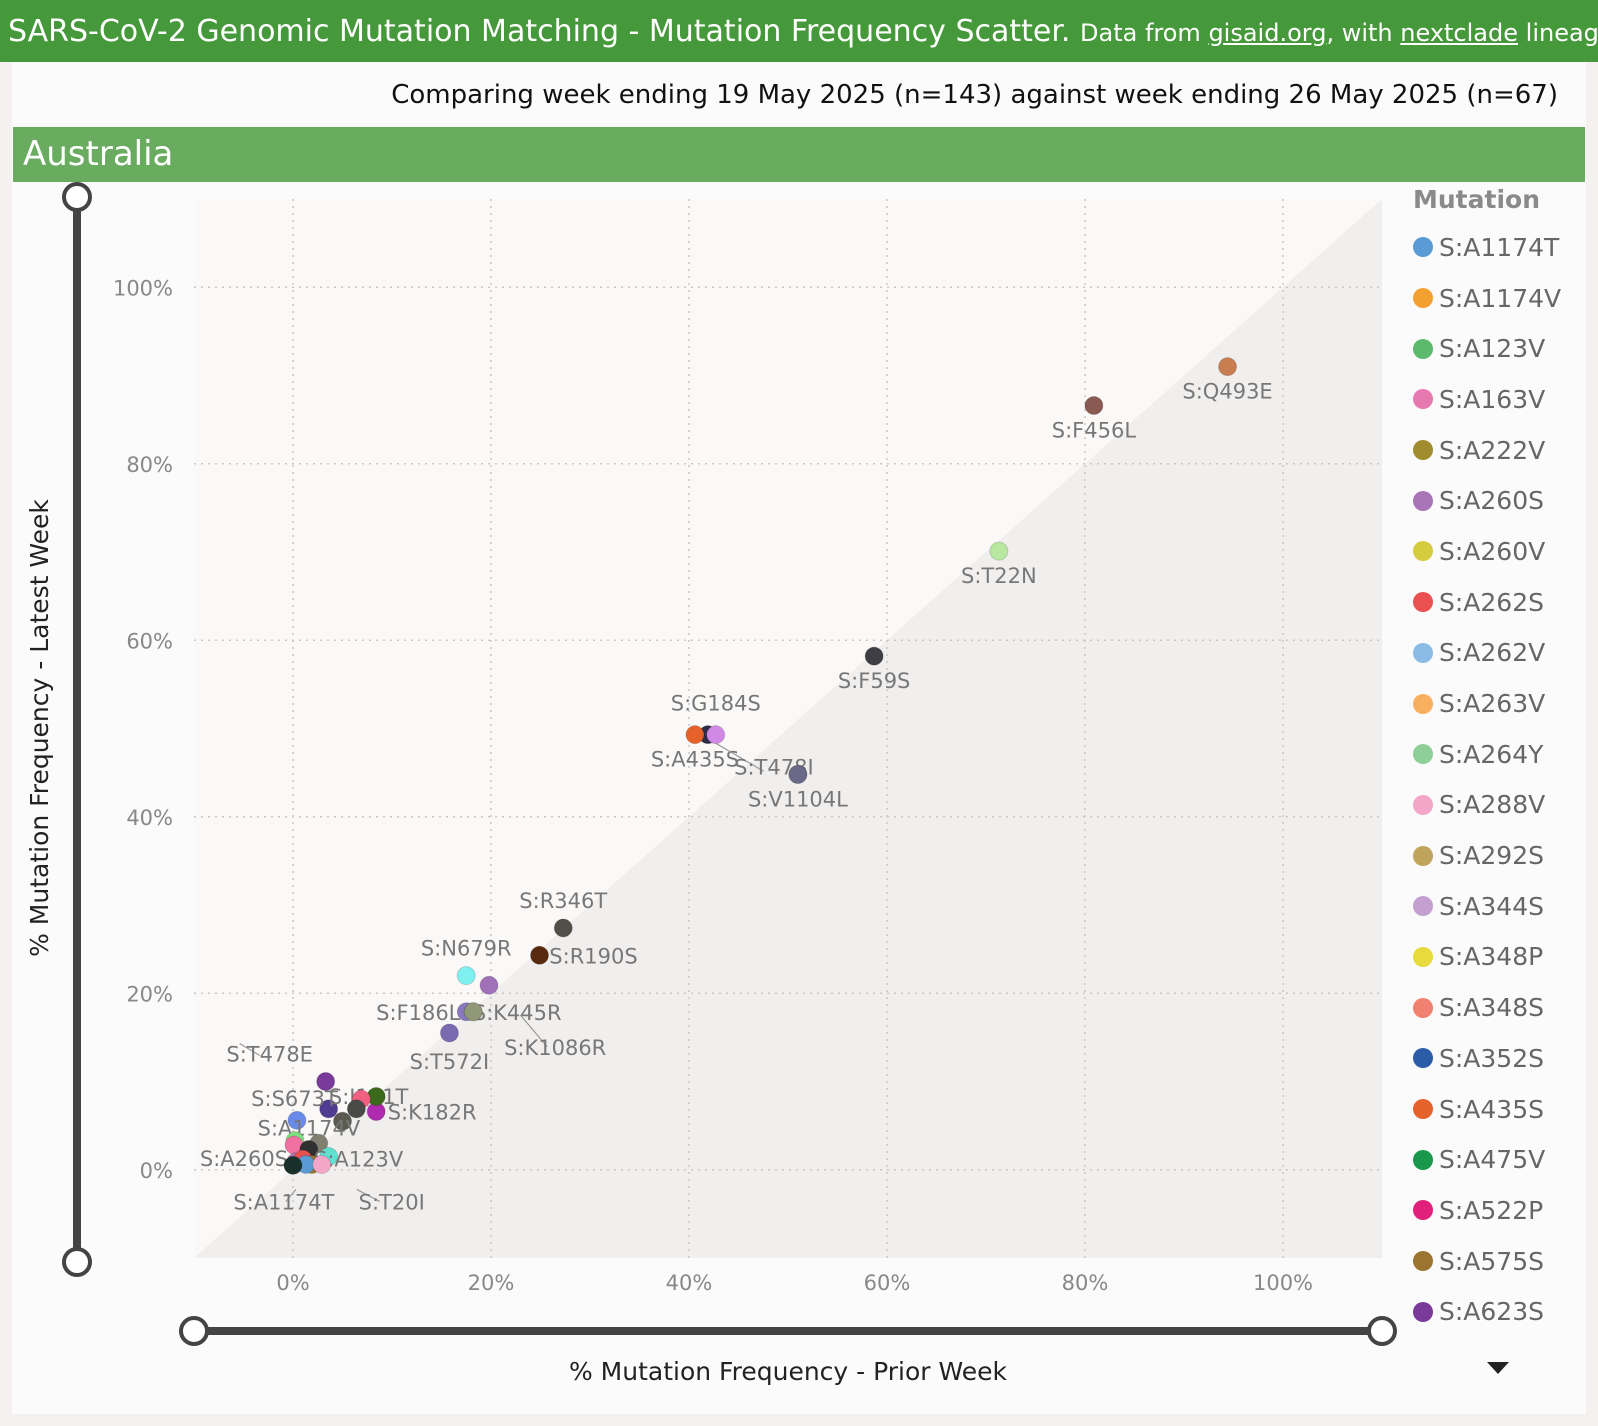 This screenshot has height=1426, width=1598. What do you see at coordinates (156, 1171) in the screenshot?
I see `y-tick-label: 0%` at bounding box center [156, 1171].